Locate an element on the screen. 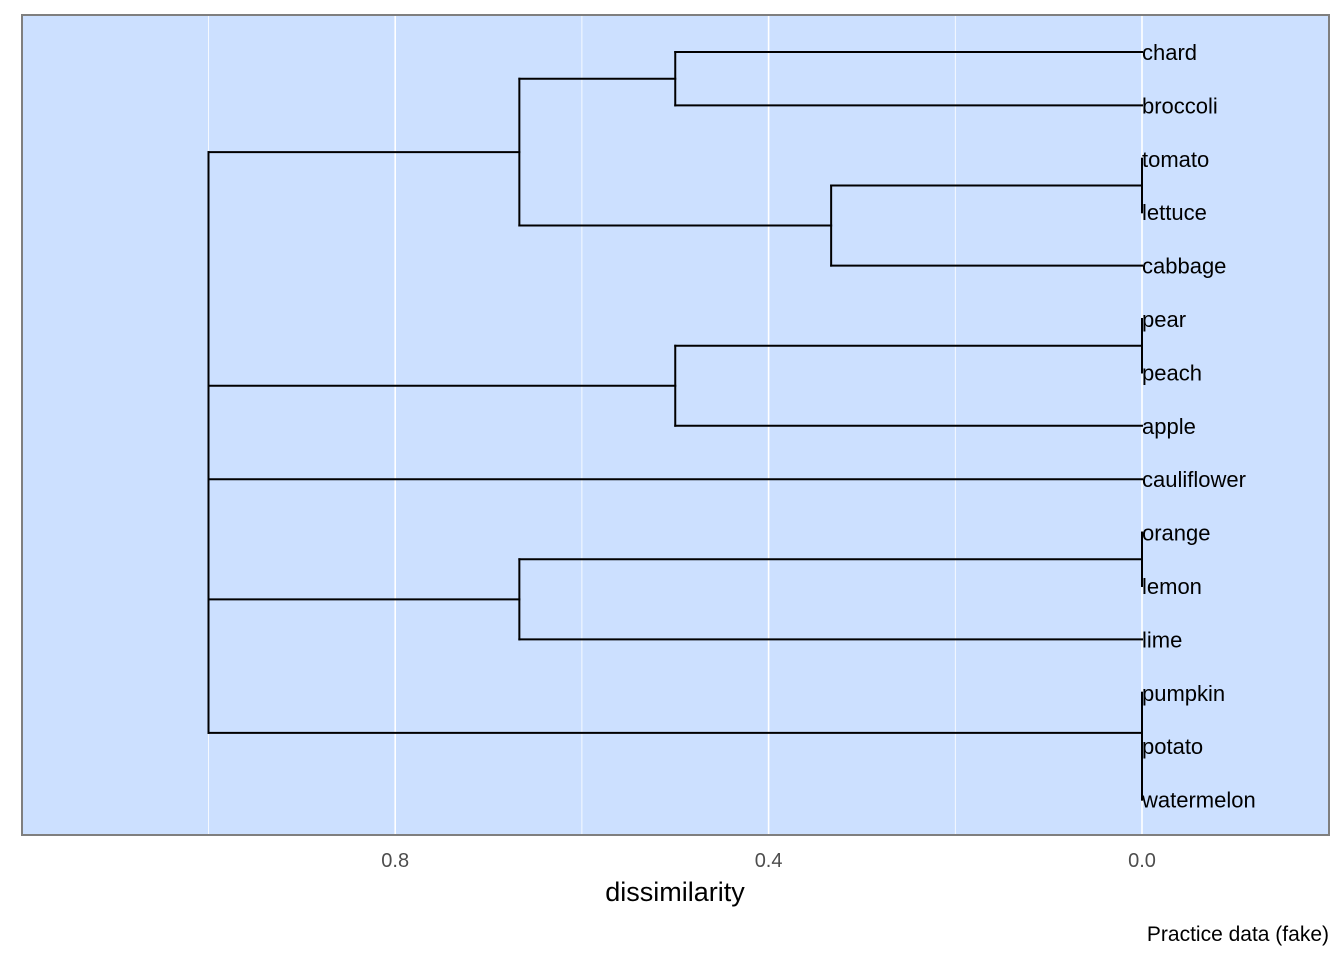 Image resolution: width=1344 pixels, height=960 pixels. leaf-label-lime: lime is located at coordinates (1162, 639).